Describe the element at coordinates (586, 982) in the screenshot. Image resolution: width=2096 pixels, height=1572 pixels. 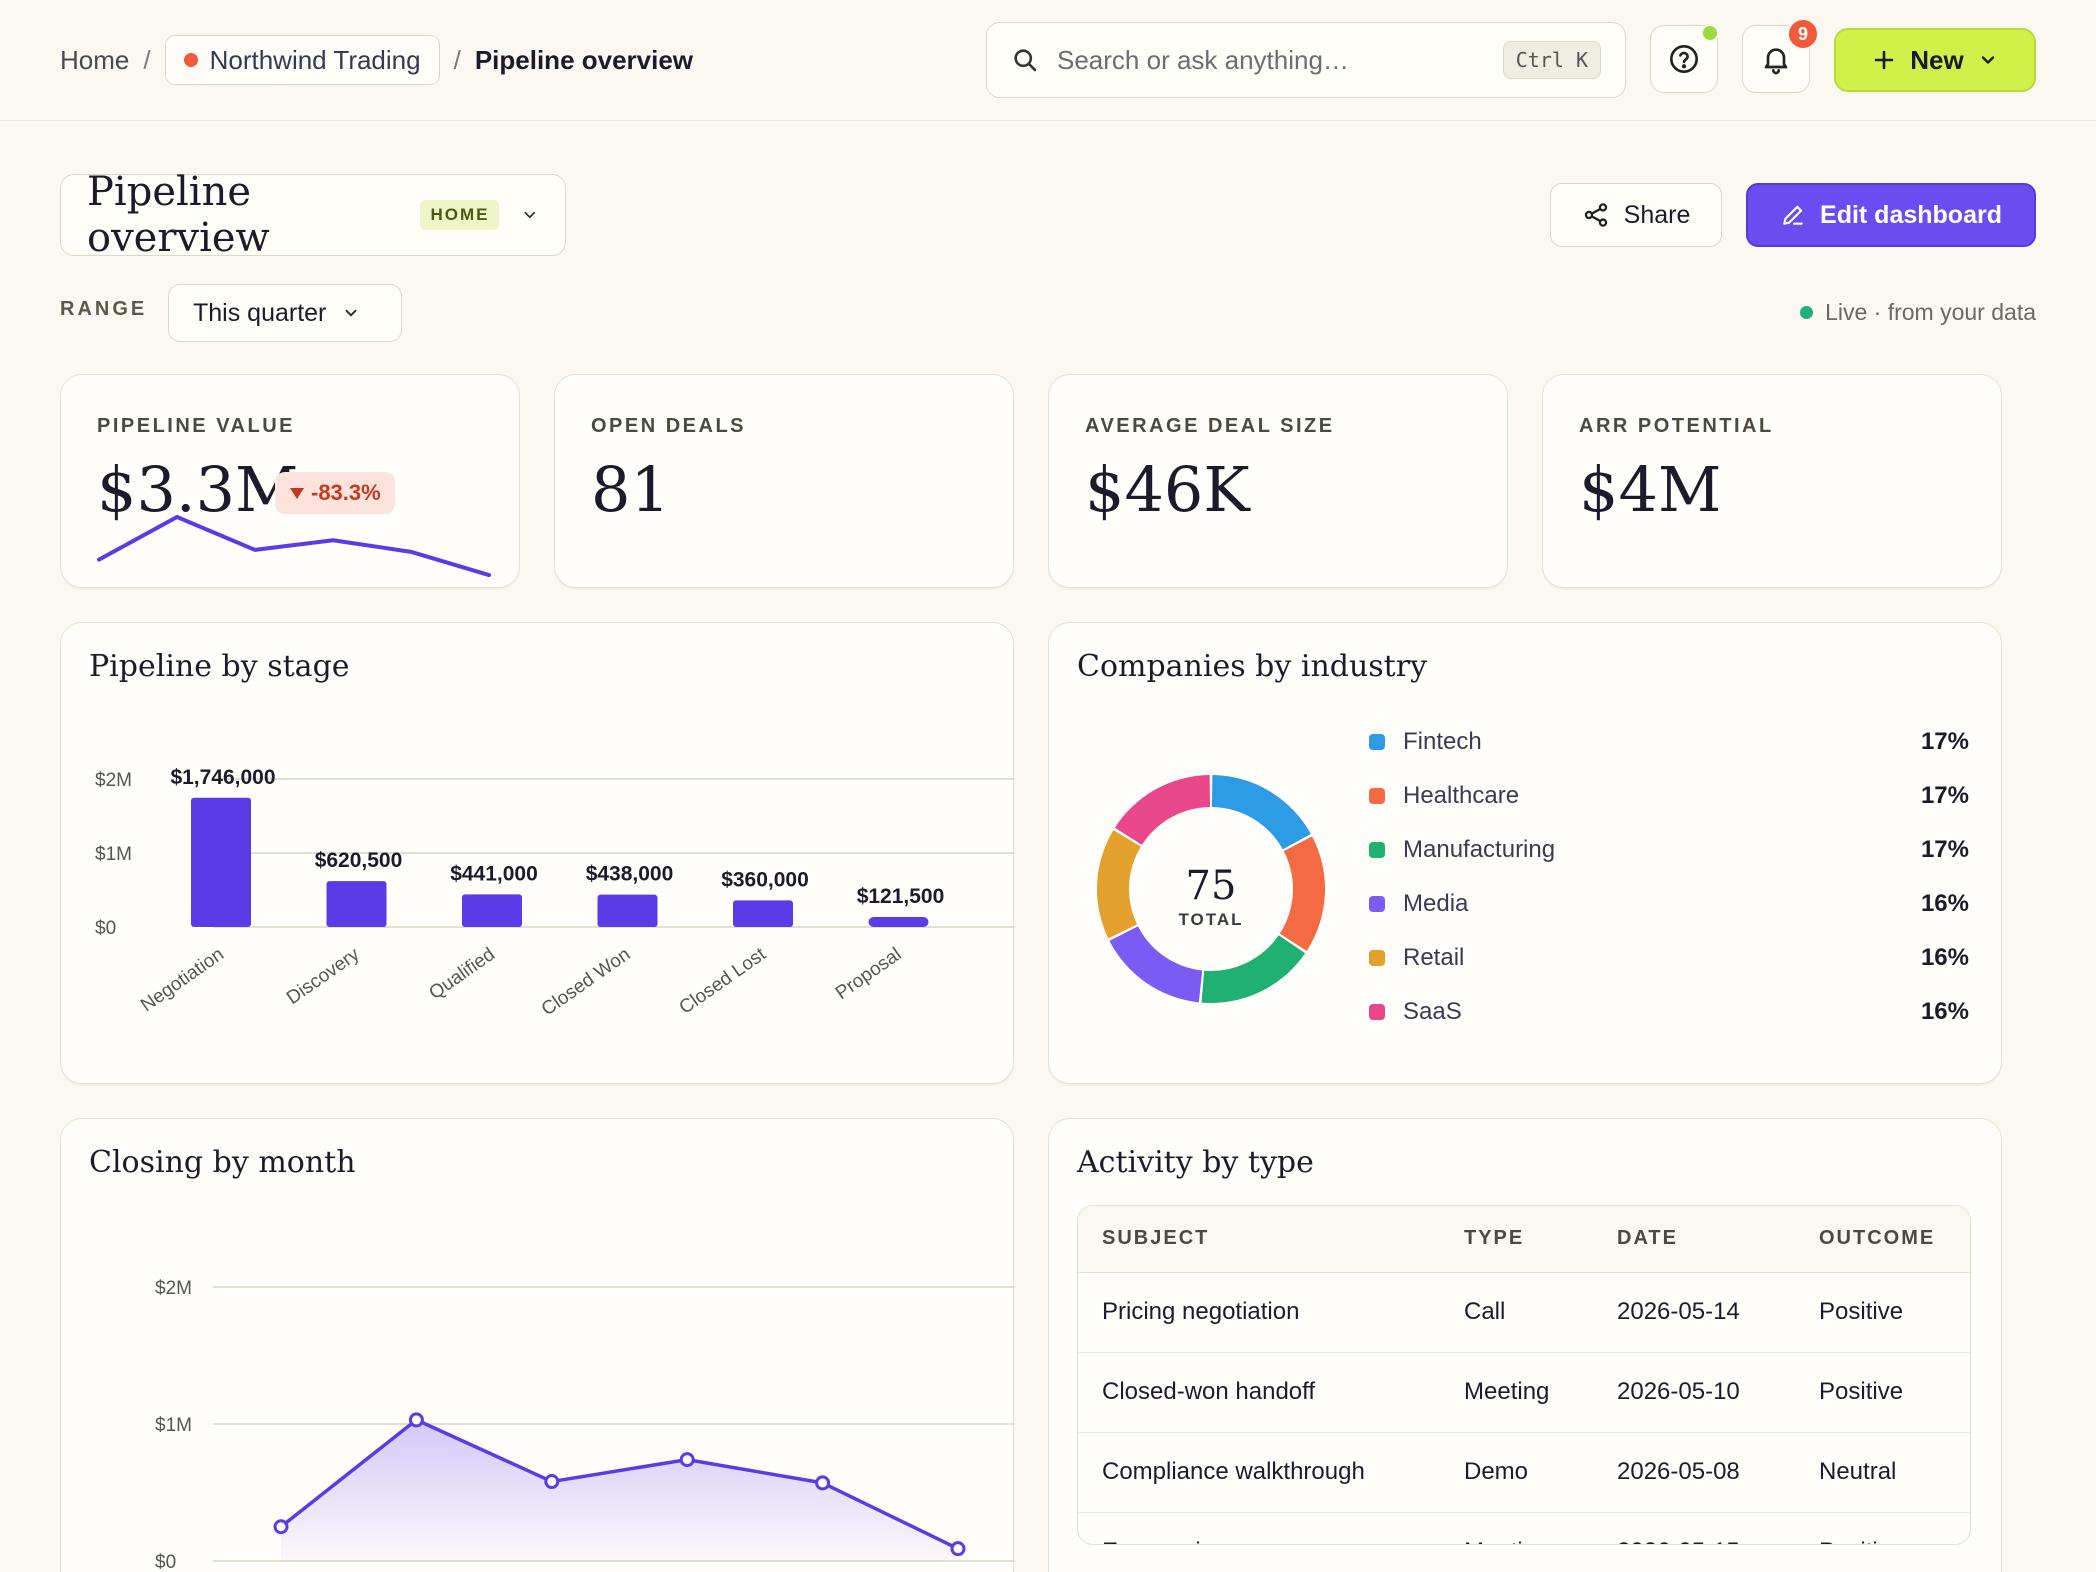
I see `x-tick-label: Closed Won` at that location.